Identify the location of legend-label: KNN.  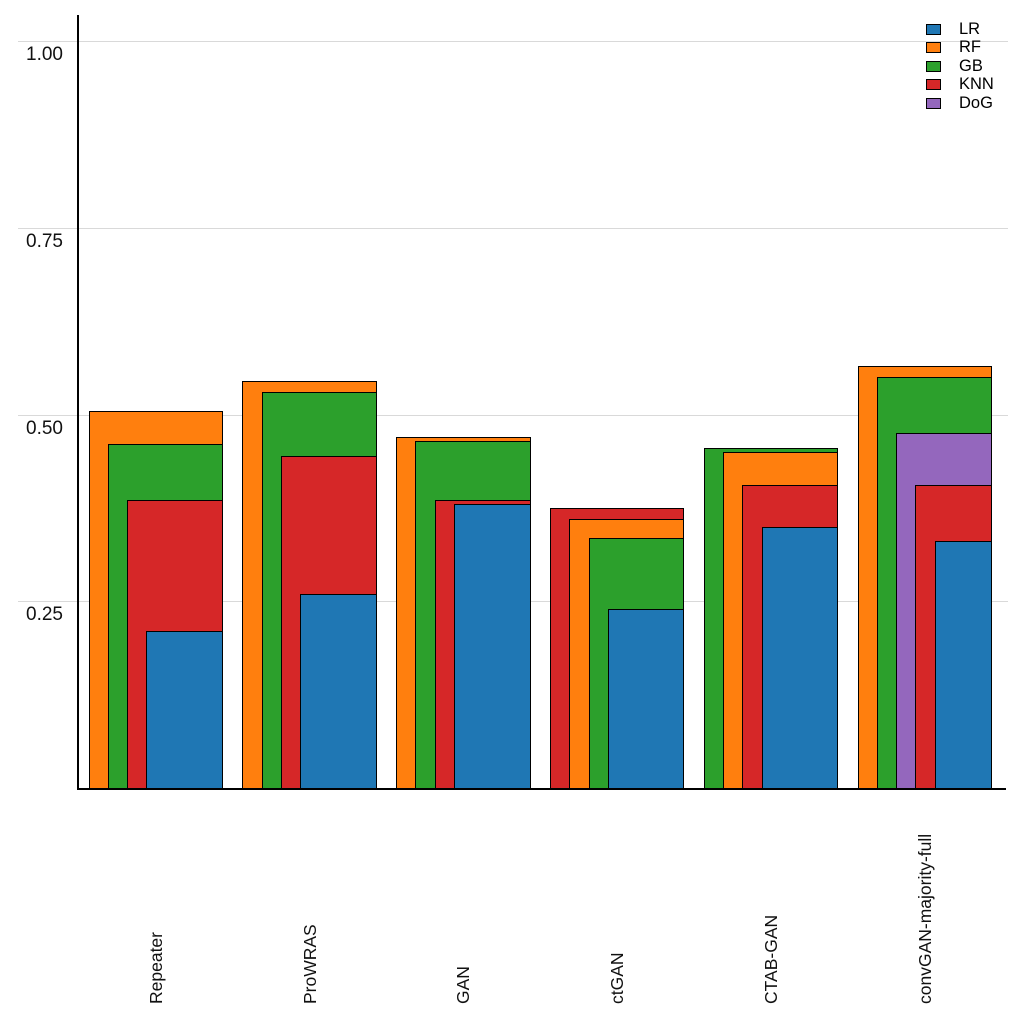
(976, 84).